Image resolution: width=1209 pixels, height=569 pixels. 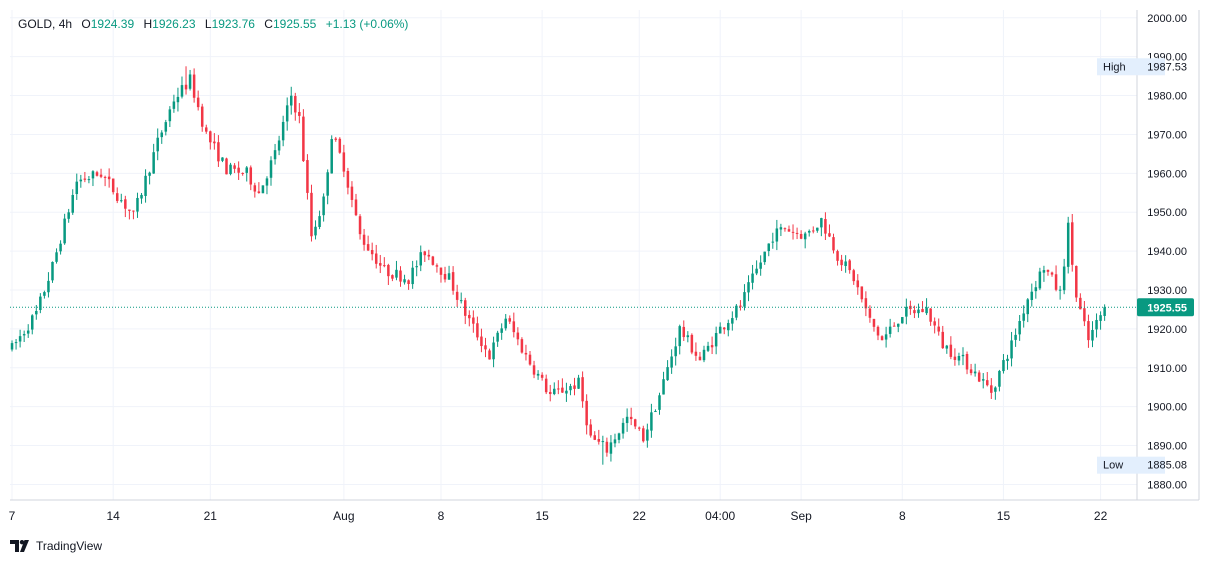 I want to click on x-tick-label: 22, so click(x=1101, y=516).